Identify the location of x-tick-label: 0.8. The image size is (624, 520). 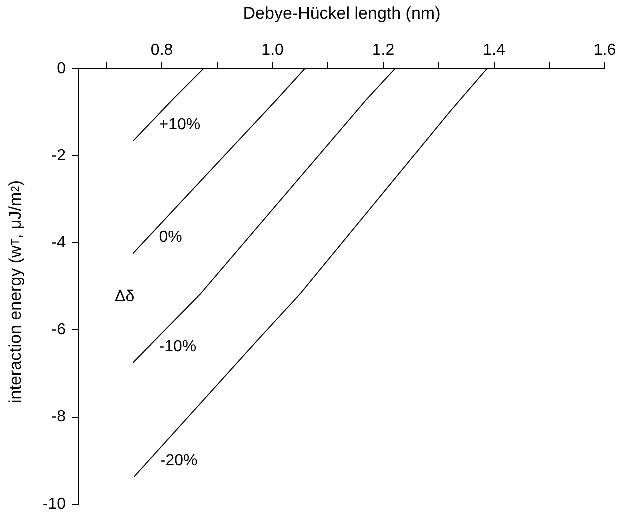
(162, 50).